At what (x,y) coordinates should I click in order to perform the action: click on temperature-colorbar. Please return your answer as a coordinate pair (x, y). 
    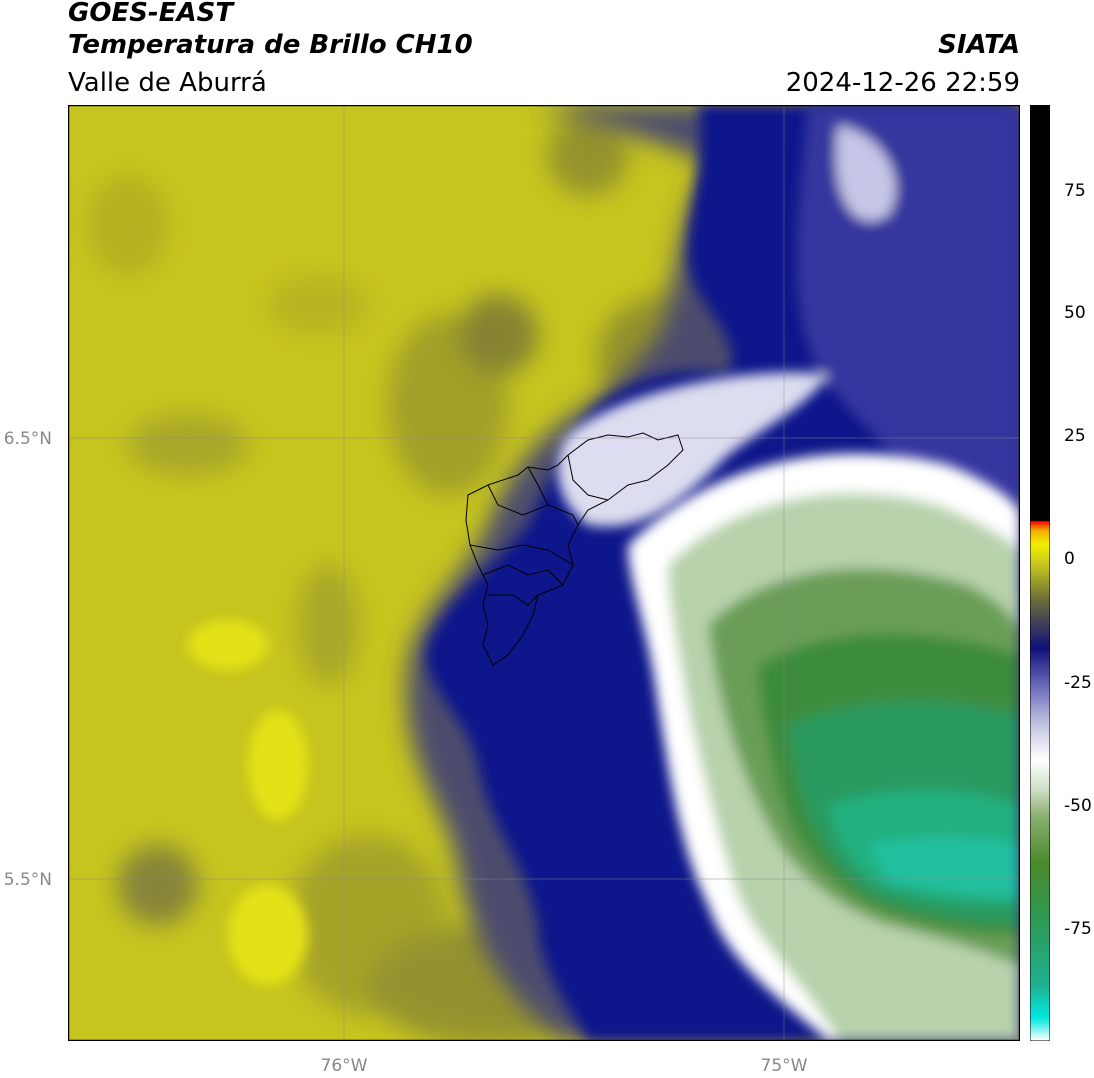
    Looking at the image, I should click on (1040, 573).